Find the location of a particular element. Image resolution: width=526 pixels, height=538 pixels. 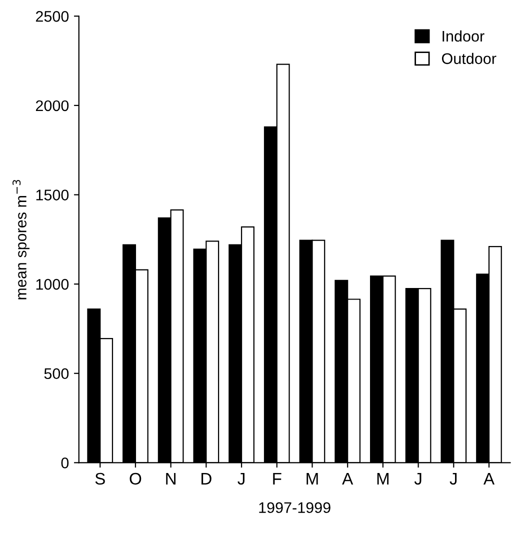

x-axis-title: 1997-1999 is located at coordinates (294, 508).